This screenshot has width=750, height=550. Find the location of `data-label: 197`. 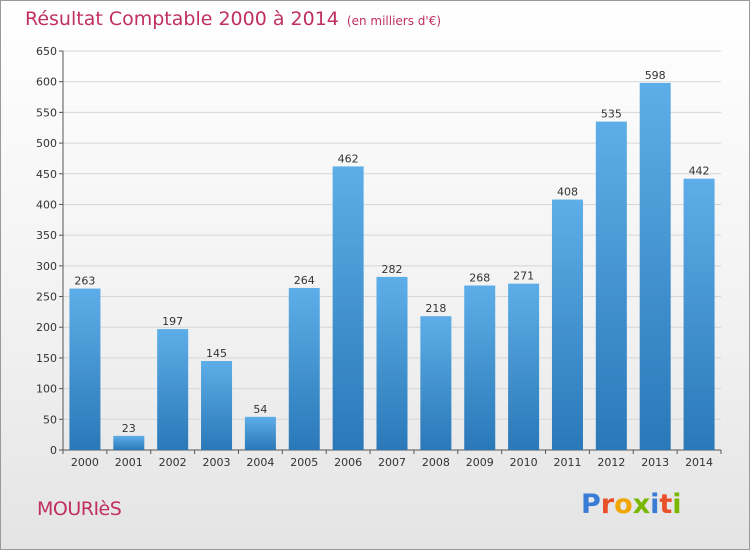

data-label: 197 is located at coordinates (172, 321).